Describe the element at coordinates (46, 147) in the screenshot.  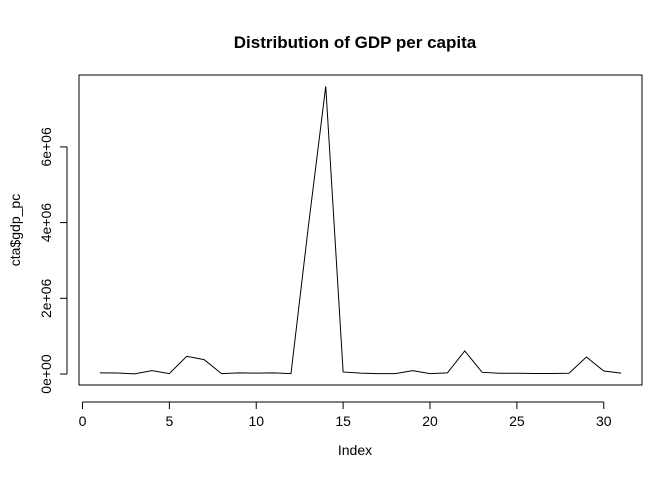
I see `y-tick-label: 6e+06` at that location.